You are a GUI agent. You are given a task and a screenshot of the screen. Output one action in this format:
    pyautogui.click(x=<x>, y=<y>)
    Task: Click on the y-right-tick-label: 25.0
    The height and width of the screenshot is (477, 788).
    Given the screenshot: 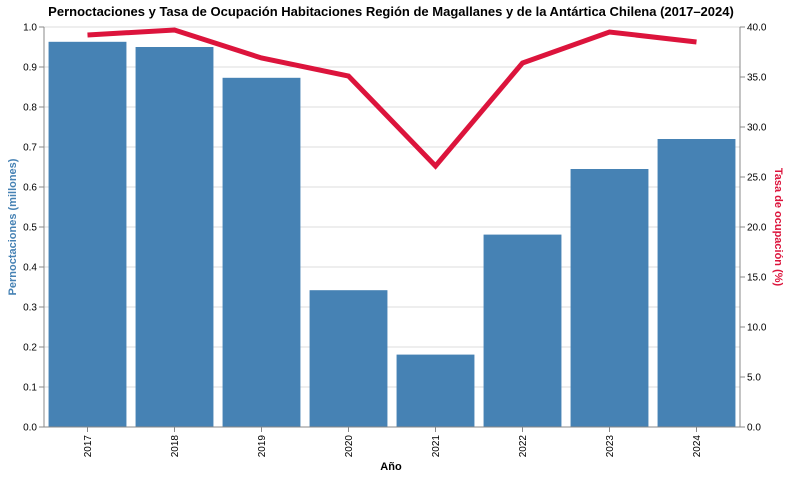 What is the action you would take?
    pyautogui.click(x=757, y=178)
    